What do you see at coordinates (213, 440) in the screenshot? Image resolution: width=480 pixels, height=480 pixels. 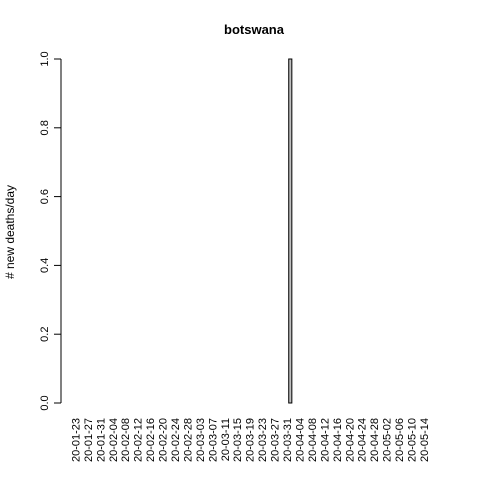 I see `x-tick-label: 20-03-07` at bounding box center [213, 440].